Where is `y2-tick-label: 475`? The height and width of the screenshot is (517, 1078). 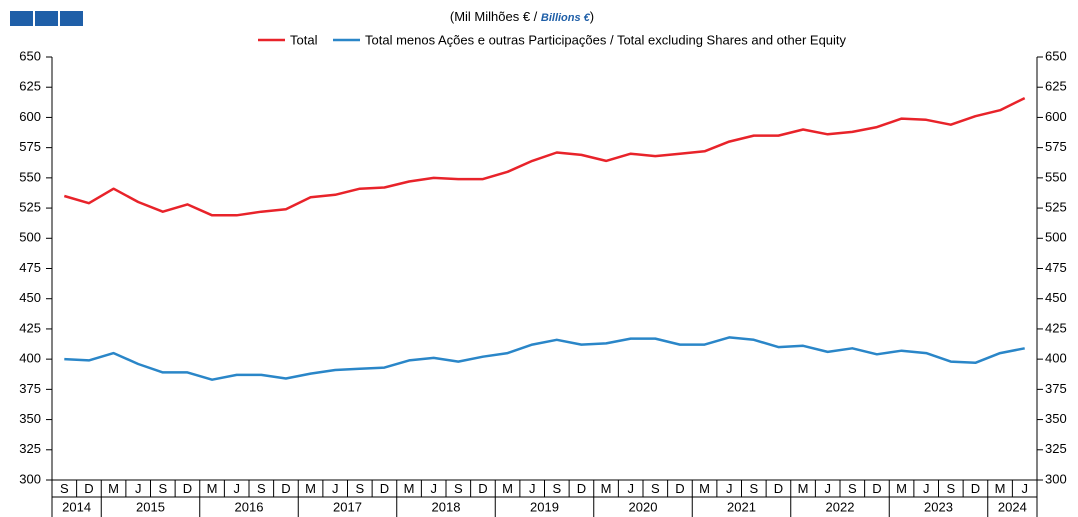 y2-tick-label: 475 is located at coordinates (1056, 267).